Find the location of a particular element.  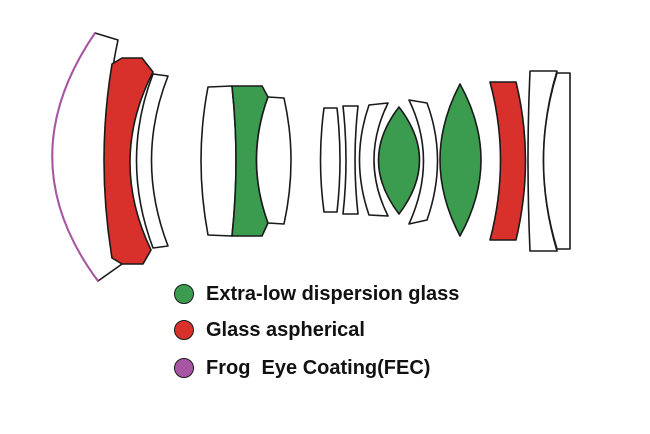

fec-coating-edge is located at coordinates (75, 157).